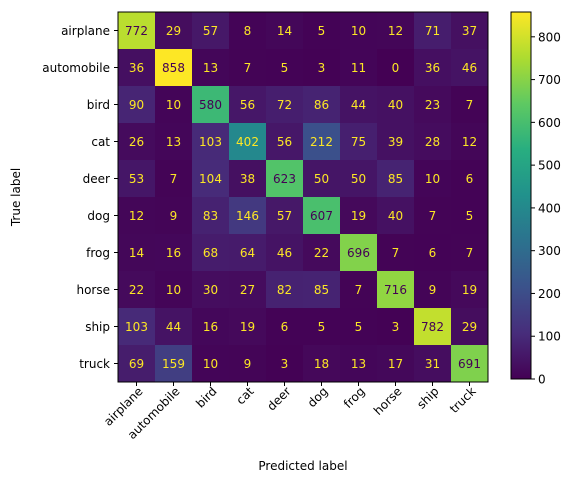  What do you see at coordinates (388, 401) in the screenshot?
I see `x-tick-label: horse` at bounding box center [388, 401].